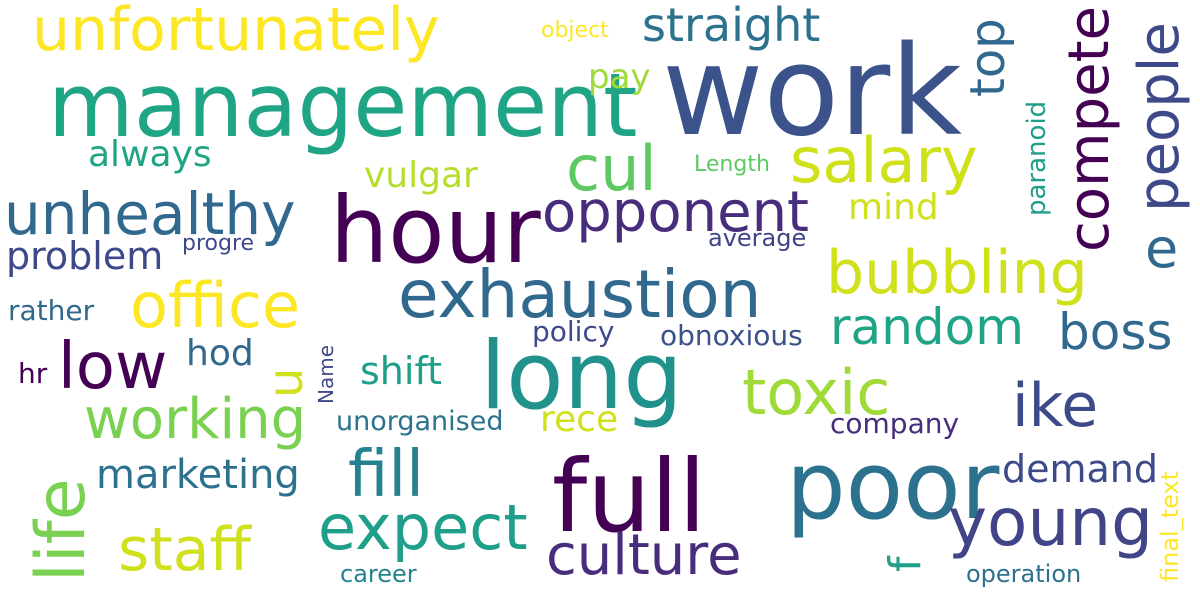  Describe the element at coordinates (757, 238) in the screenshot. I see `word-average: average` at that location.